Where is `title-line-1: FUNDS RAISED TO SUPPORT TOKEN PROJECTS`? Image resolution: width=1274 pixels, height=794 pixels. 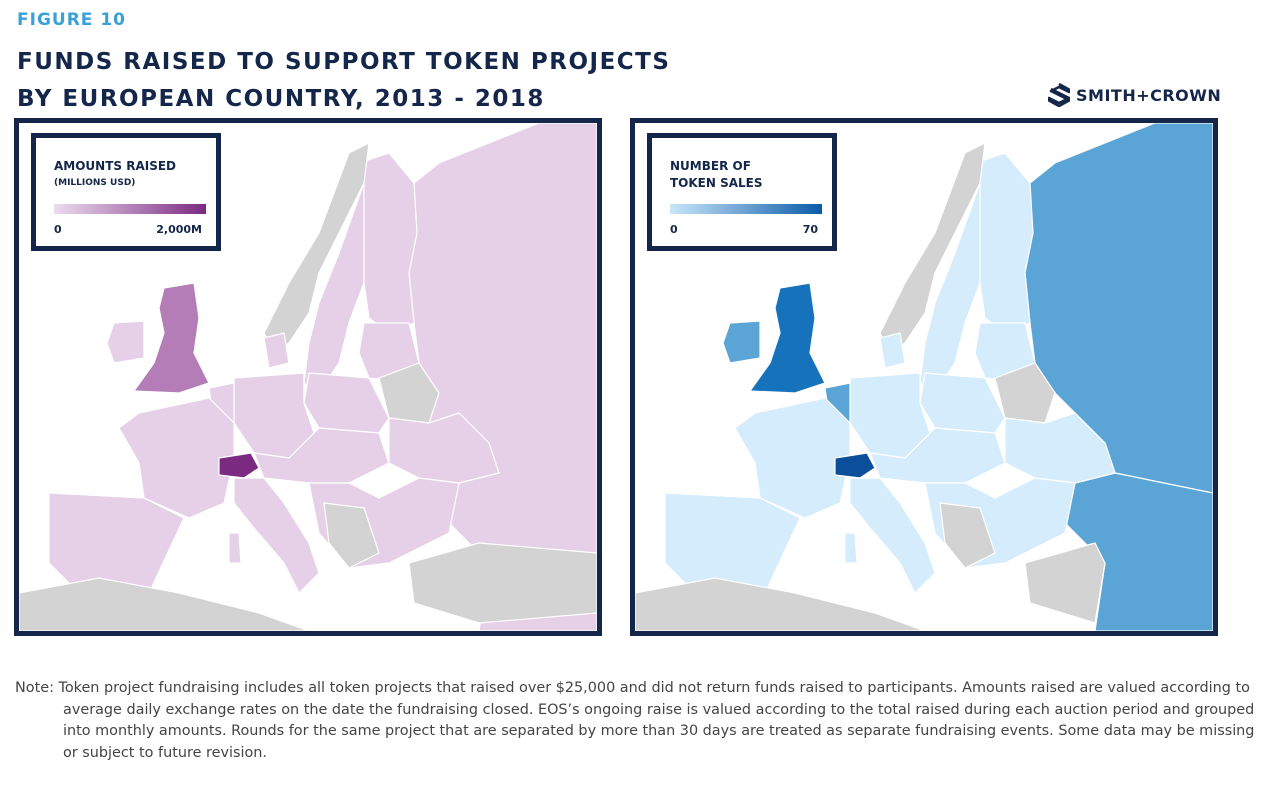
title-line-1: FUNDS RAISED TO SUPPORT TOKEN PROJECTS is located at coordinates (344, 62).